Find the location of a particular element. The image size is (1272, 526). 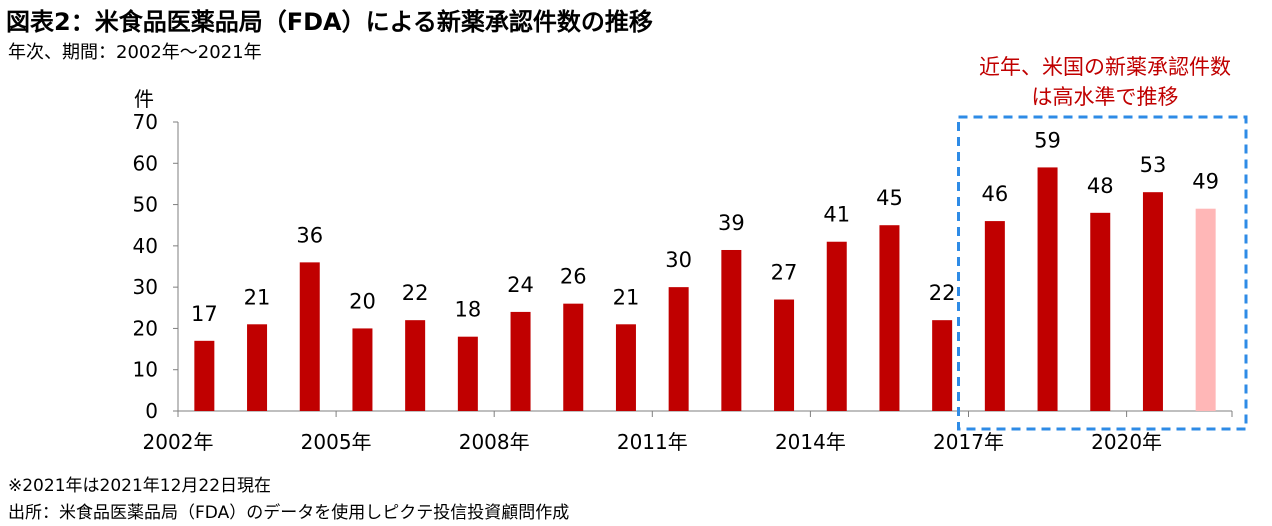

y-tick-label: 50 is located at coordinates (145, 205).